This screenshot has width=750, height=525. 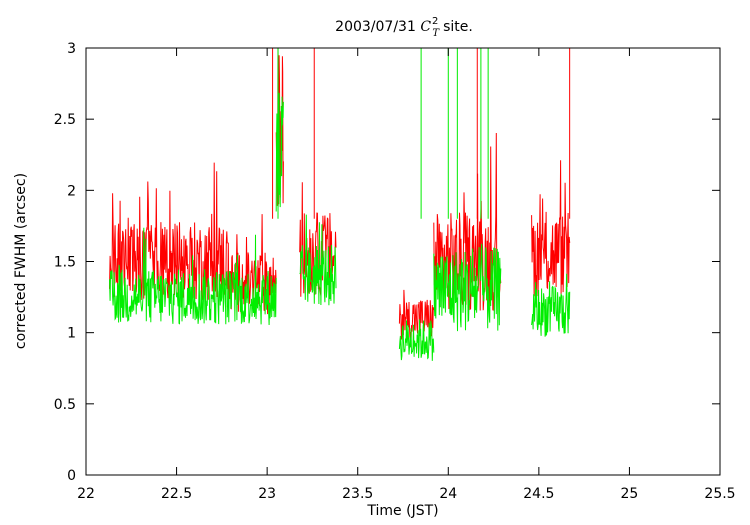 I want to click on title-suffix: site., so click(x=458, y=27).